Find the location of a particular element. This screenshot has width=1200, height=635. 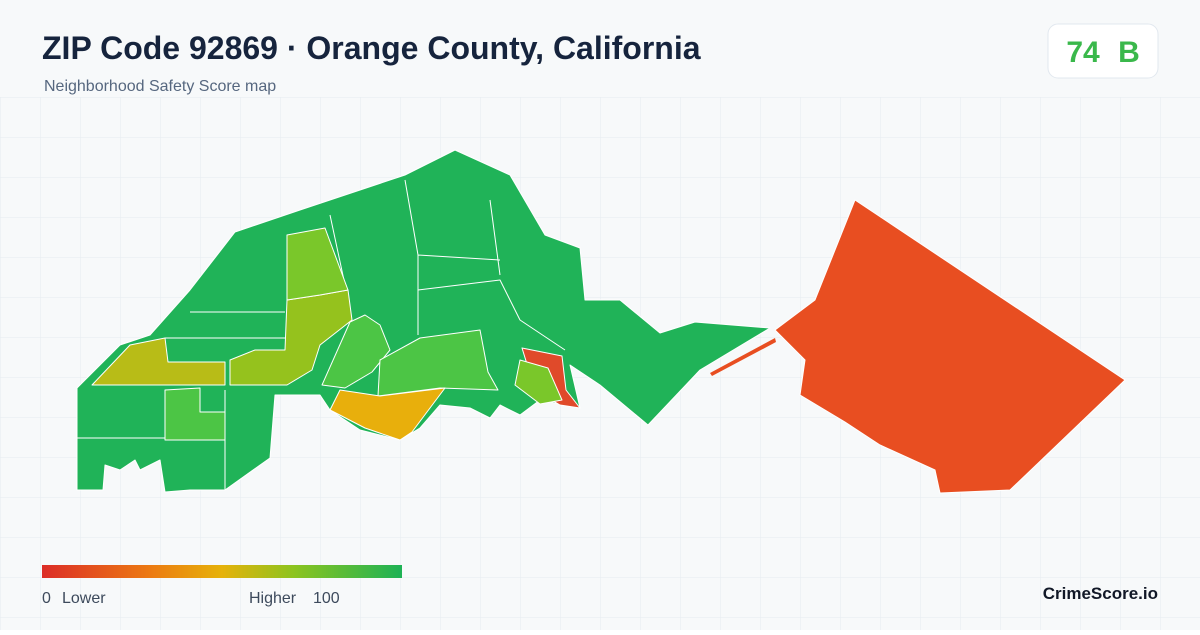

brand: CrimeScore.io is located at coordinates (1100, 593).